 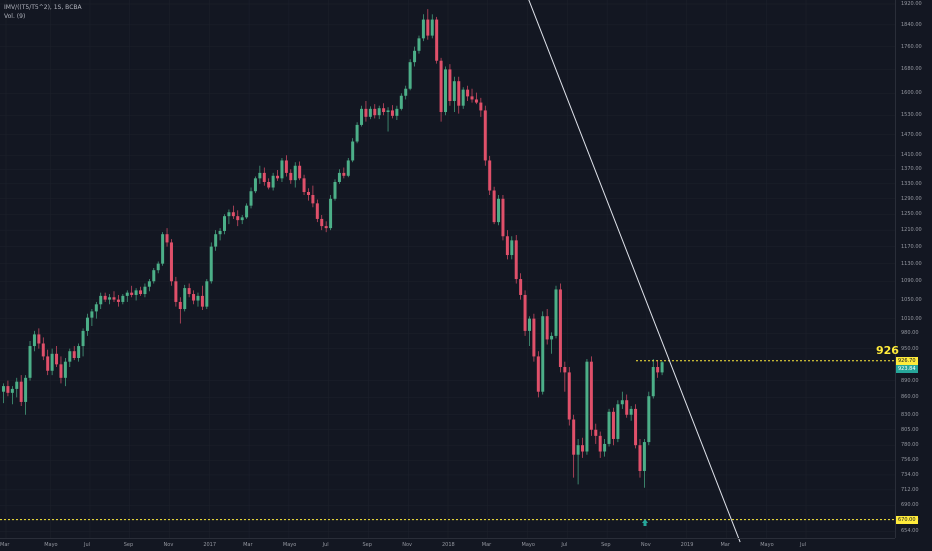 I want to click on time-tick-label: 2018, so click(x=448, y=545).